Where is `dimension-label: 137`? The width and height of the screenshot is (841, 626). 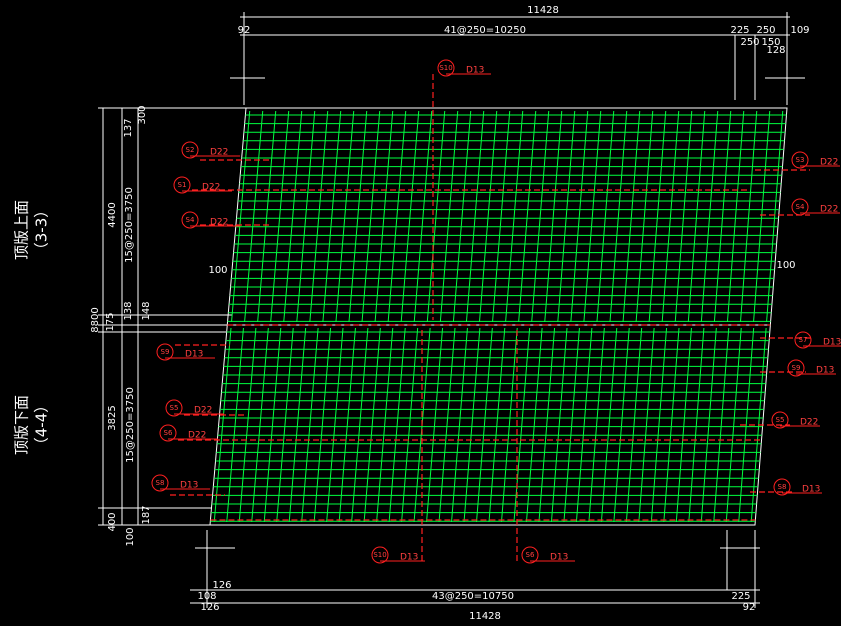 dimension-label: 137 is located at coordinates (128, 127).